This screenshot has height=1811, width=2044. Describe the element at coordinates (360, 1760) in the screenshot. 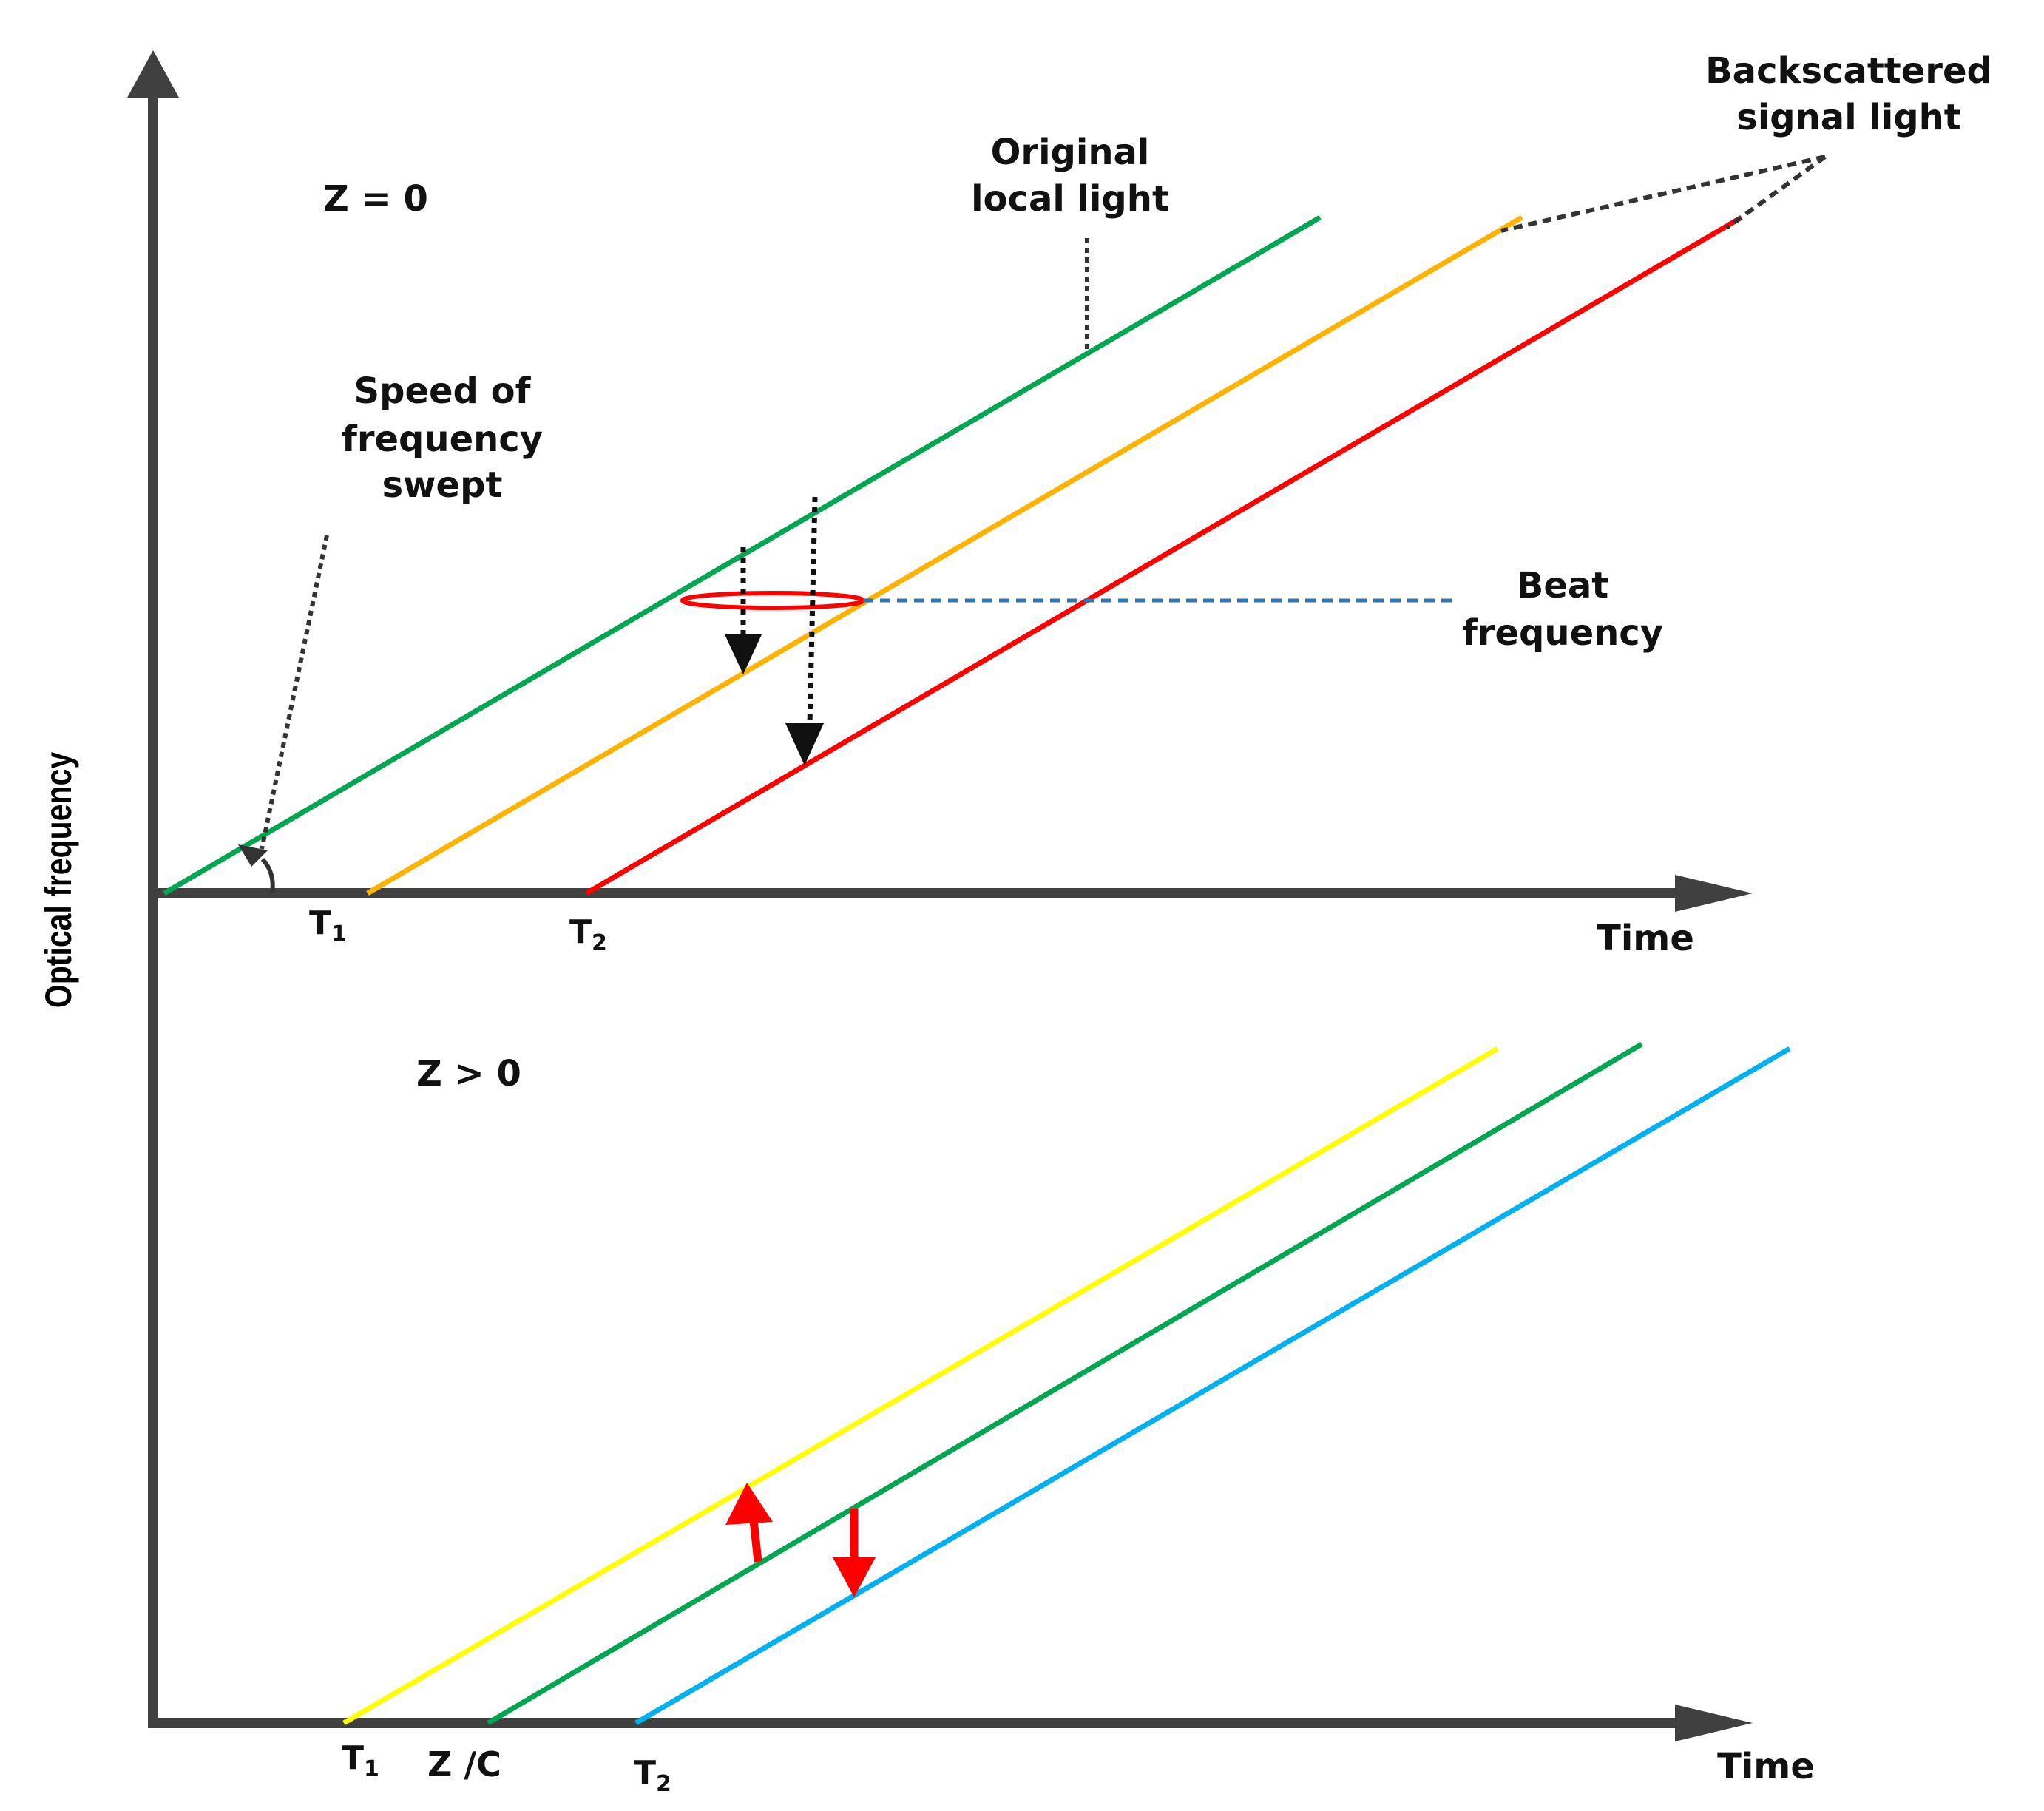

I see `bottom-tick-t1: T1` at that location.